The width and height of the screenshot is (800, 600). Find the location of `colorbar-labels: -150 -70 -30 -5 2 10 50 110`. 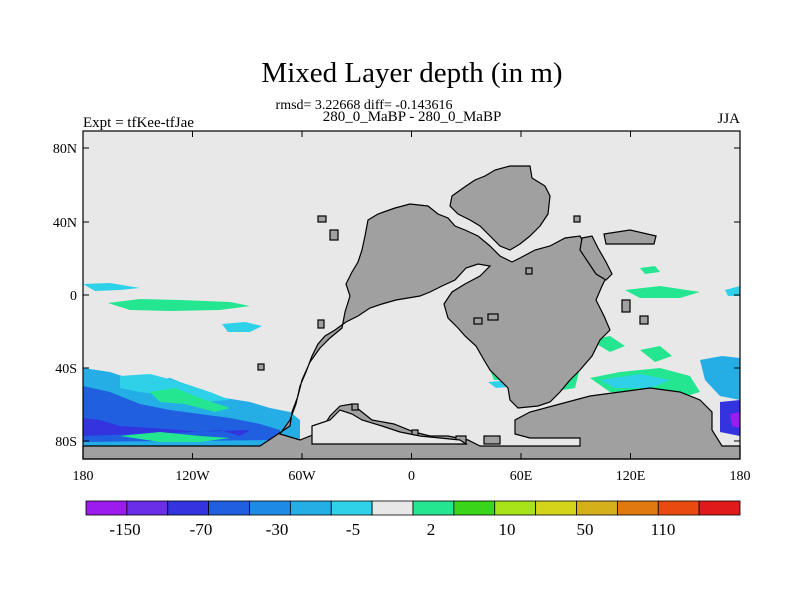

colorbar-labels: -150 -70 -30 -5 2 10 50 110 is located at coordinates (392, 529).